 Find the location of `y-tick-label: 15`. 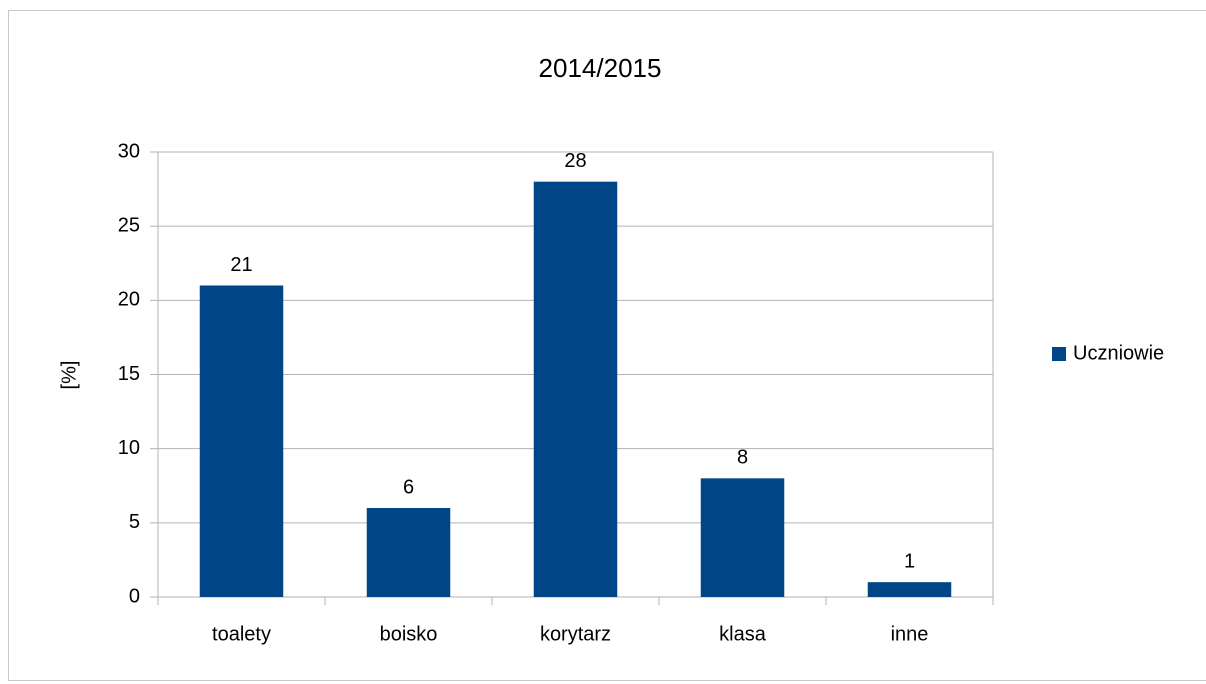

y-tick-label: 15 is located at coordinates (129, 374).